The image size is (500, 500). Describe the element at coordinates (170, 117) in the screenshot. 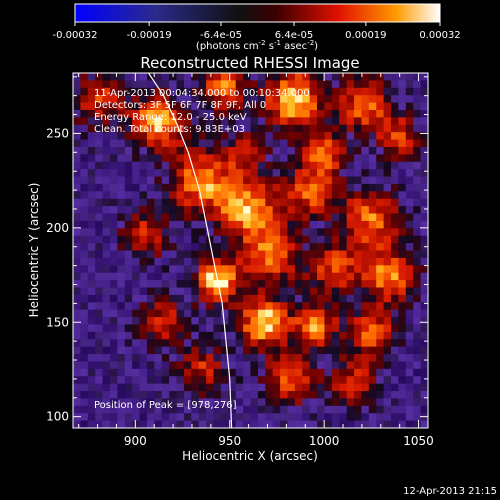

I see `info-line-energy: Energy Range: 12.0 - 25.0 keV` at that location.